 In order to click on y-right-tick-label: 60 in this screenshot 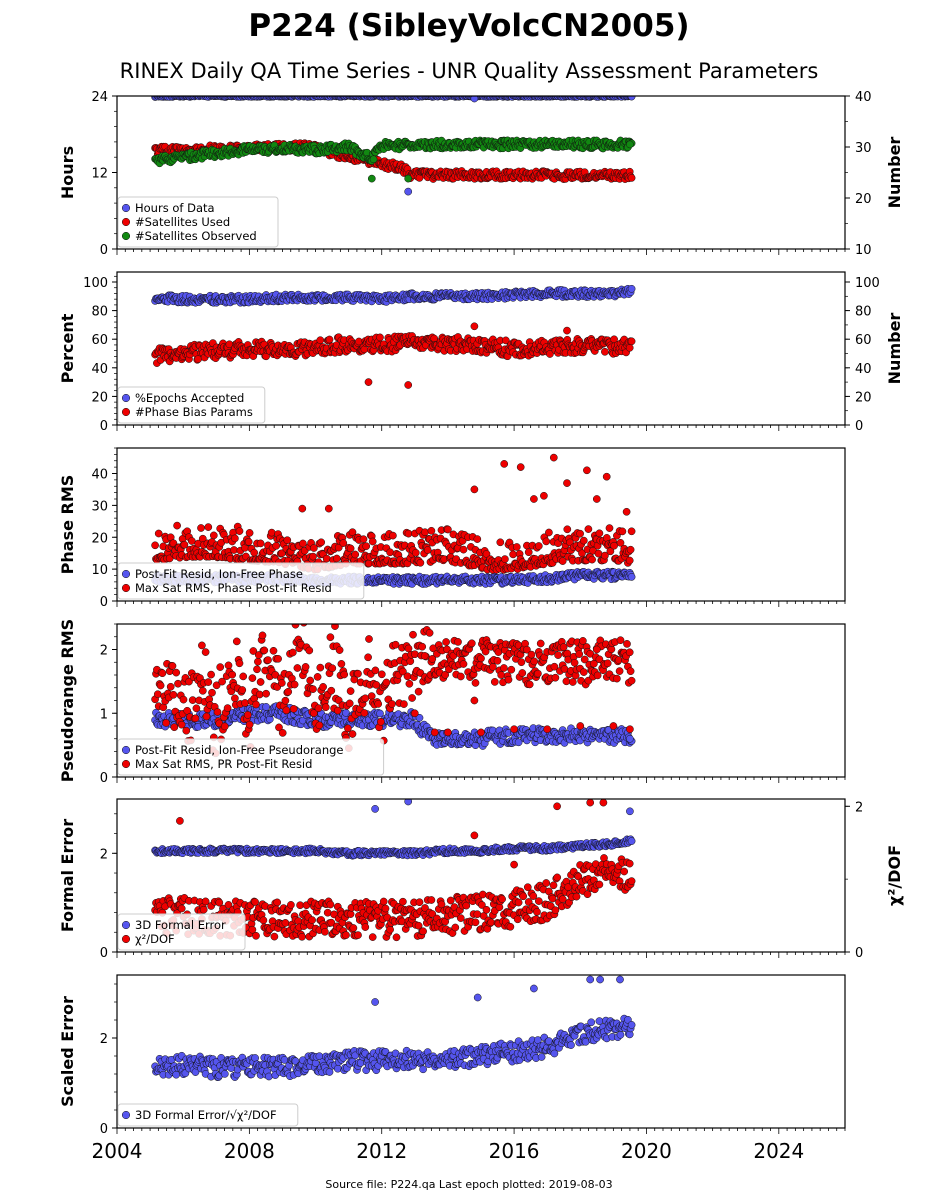, I will do `click(863, 340)`.